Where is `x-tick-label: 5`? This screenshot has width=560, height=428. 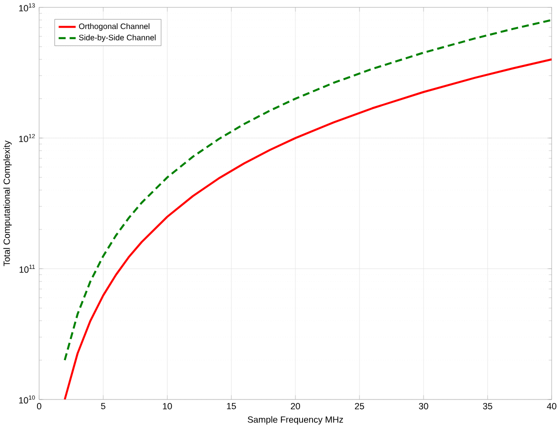
x-tick-label: 5 is located at coordinates (103, 406).